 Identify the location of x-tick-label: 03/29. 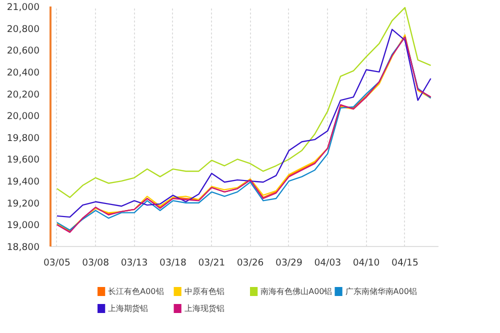
(289, 263).